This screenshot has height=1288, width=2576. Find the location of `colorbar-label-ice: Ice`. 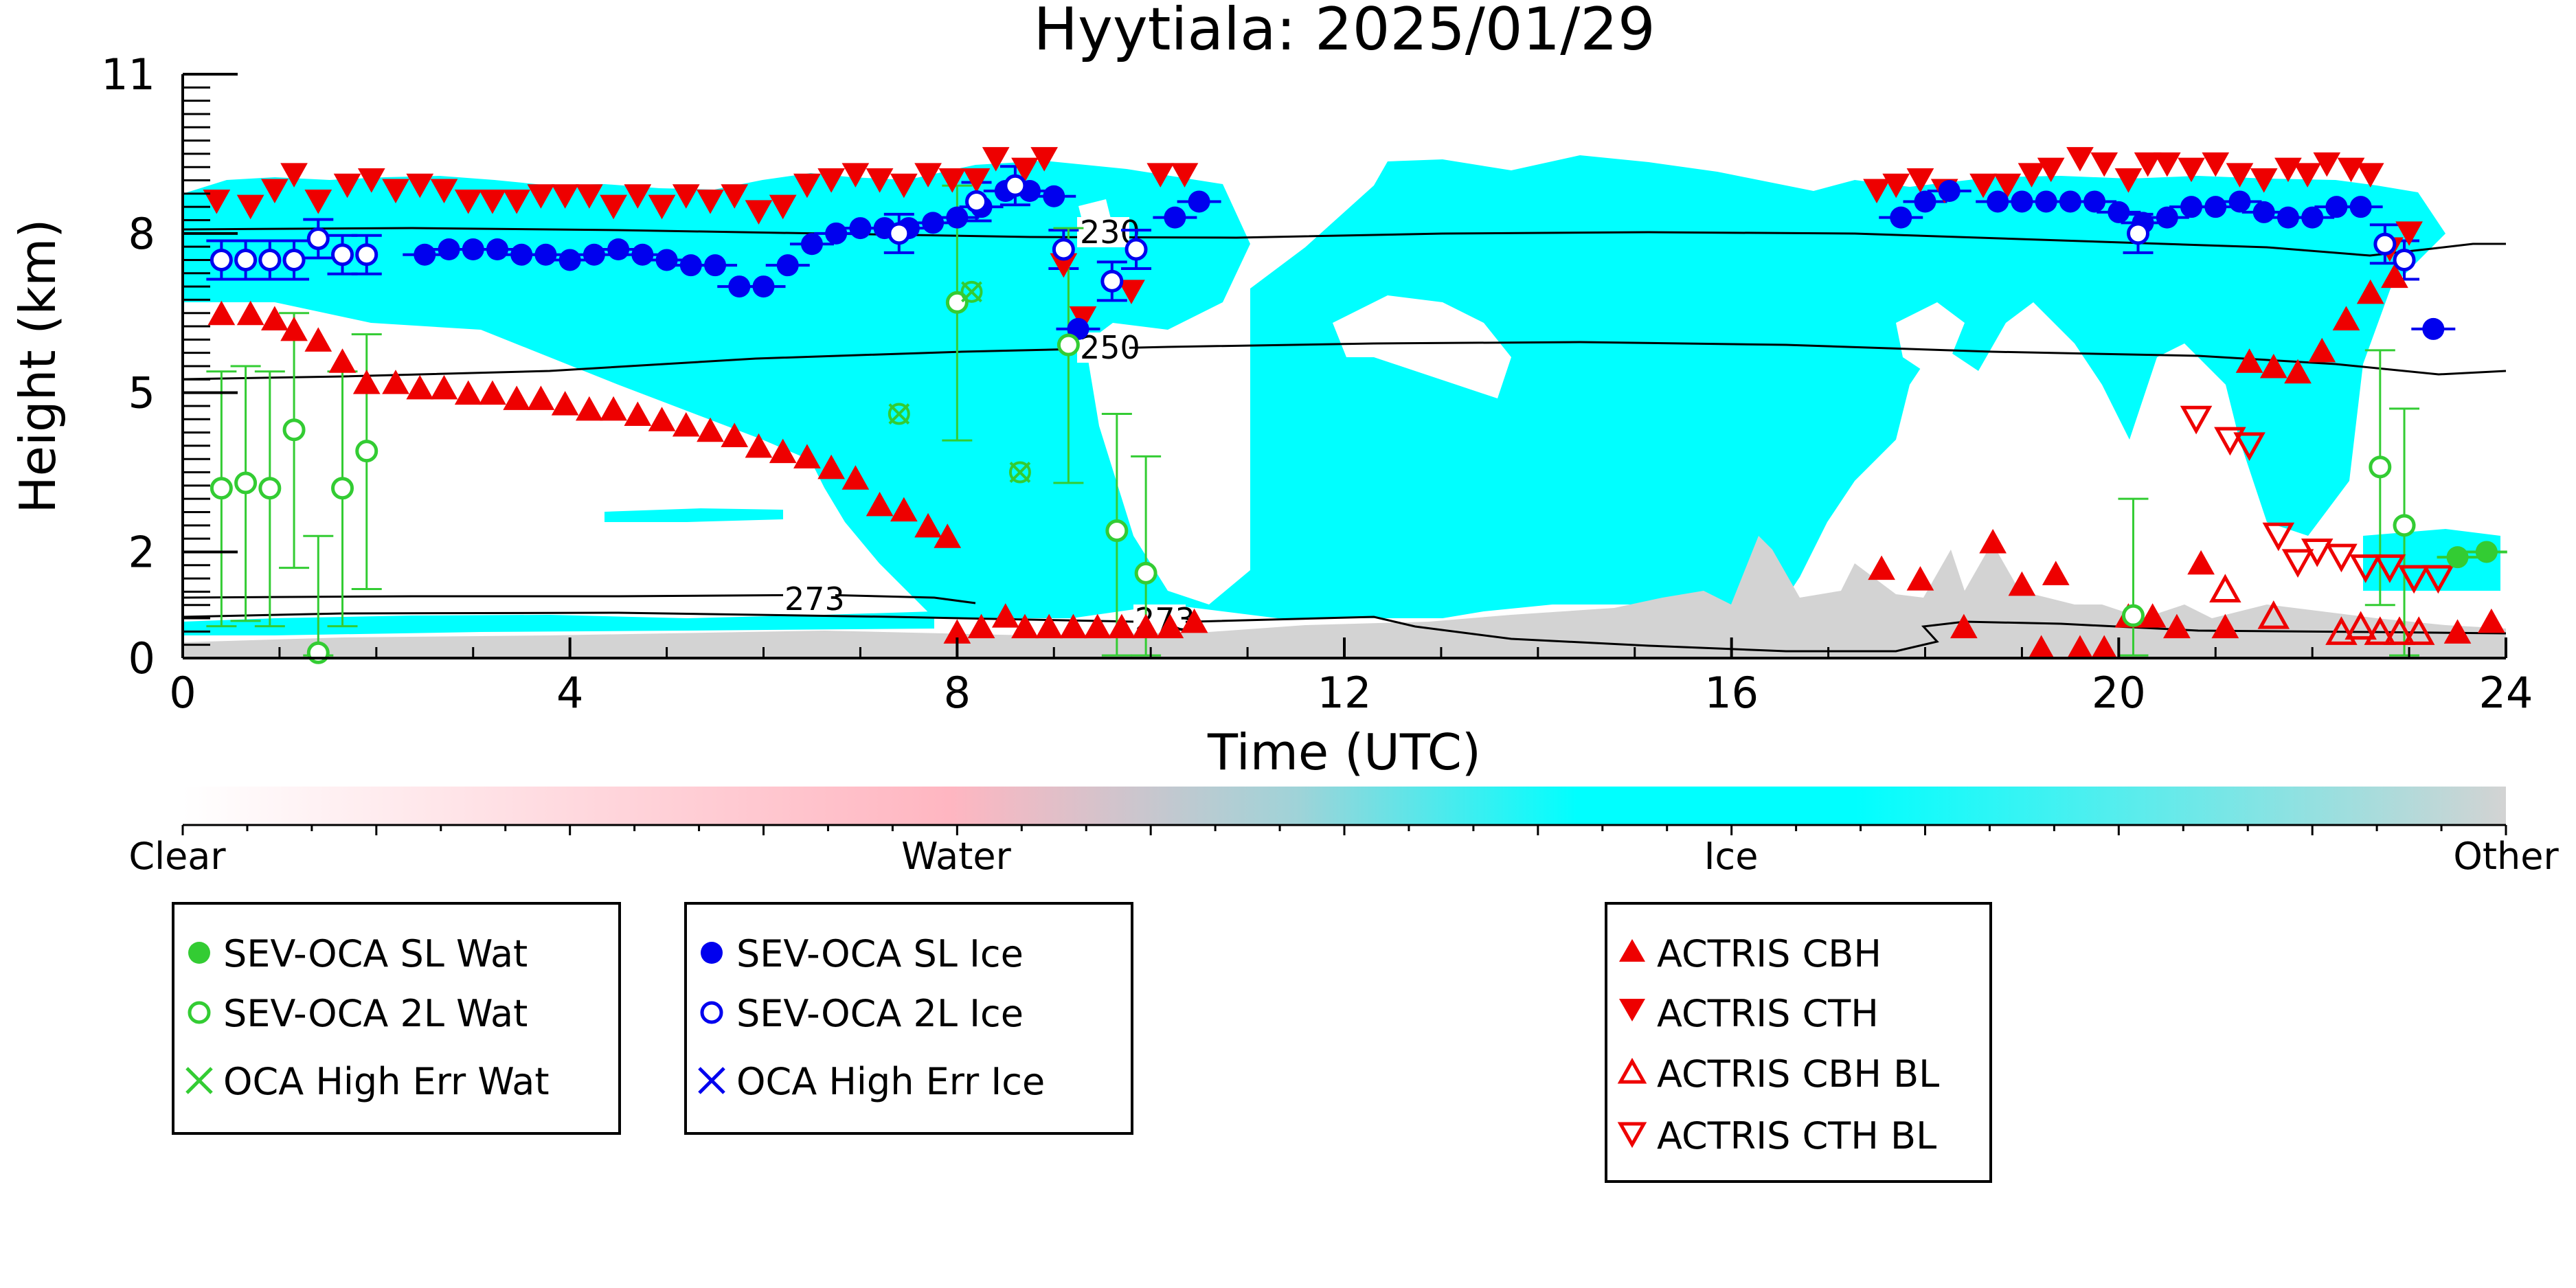

colorbar-label-ice: Ice is located at coordinates (1731, 856).